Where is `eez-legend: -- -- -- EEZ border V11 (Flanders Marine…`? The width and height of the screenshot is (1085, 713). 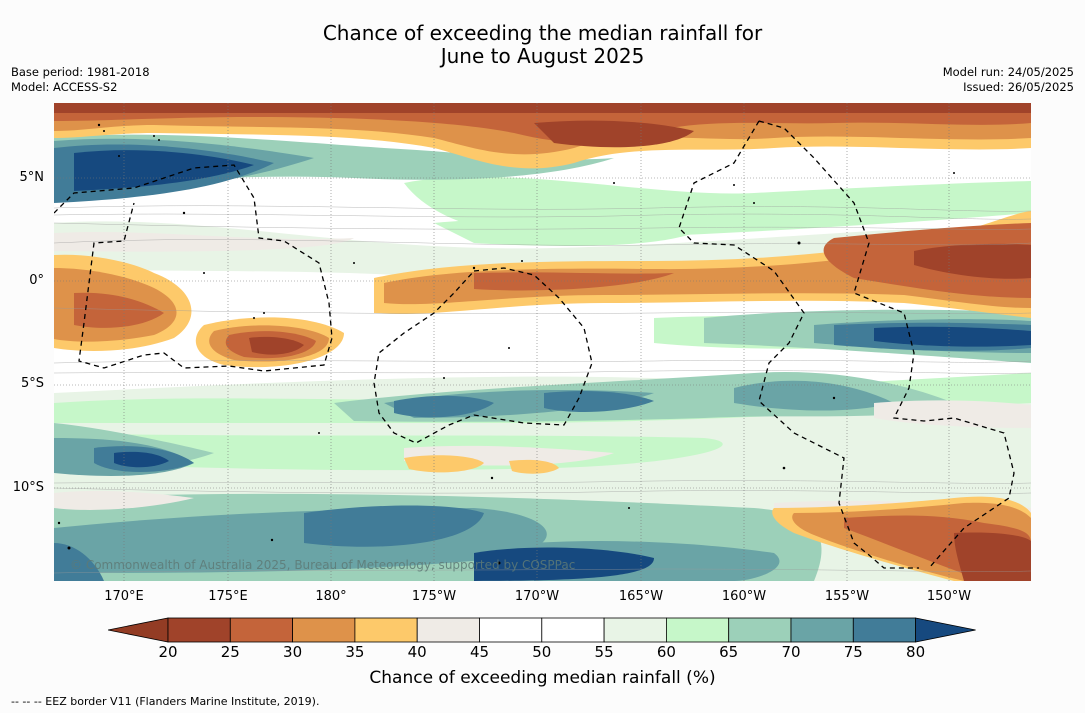 eez-legend: -- -- -- EEZ border V11 (Flanders Marine… is located at coordinates (165, 701).